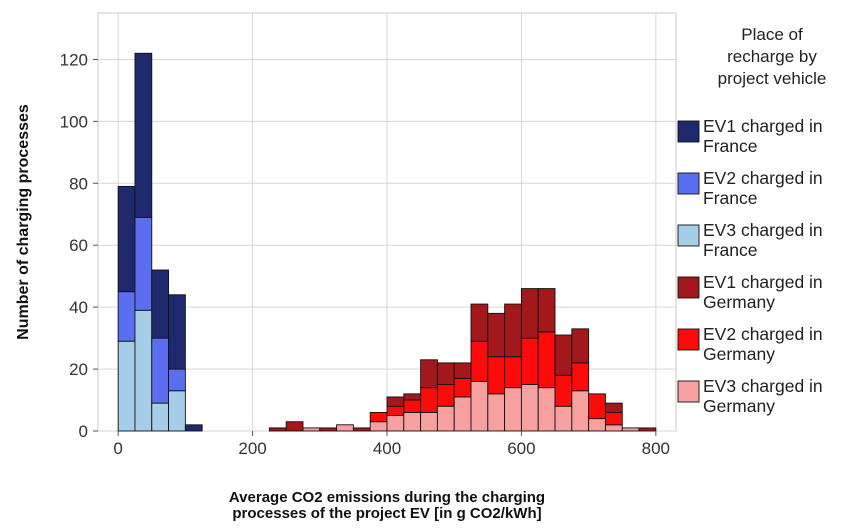  I want to click on legend-label: EV3 charged in Germany, so click(763, 396).